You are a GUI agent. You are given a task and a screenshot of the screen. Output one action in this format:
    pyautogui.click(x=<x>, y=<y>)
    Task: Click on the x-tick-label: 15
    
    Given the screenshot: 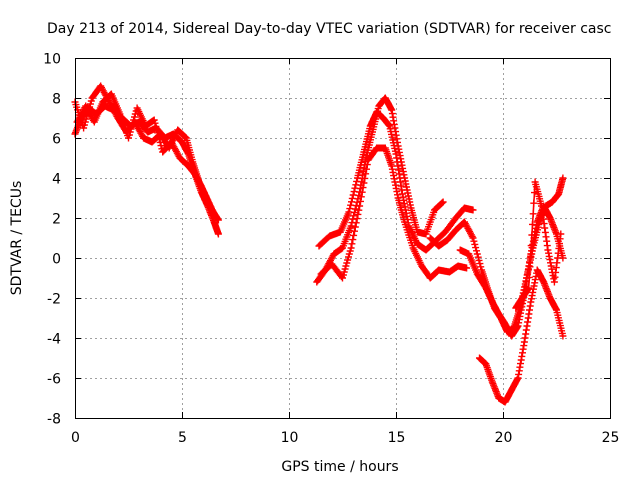 What is the action you would take?
    pyautogui.click(x=397, y=438)
    